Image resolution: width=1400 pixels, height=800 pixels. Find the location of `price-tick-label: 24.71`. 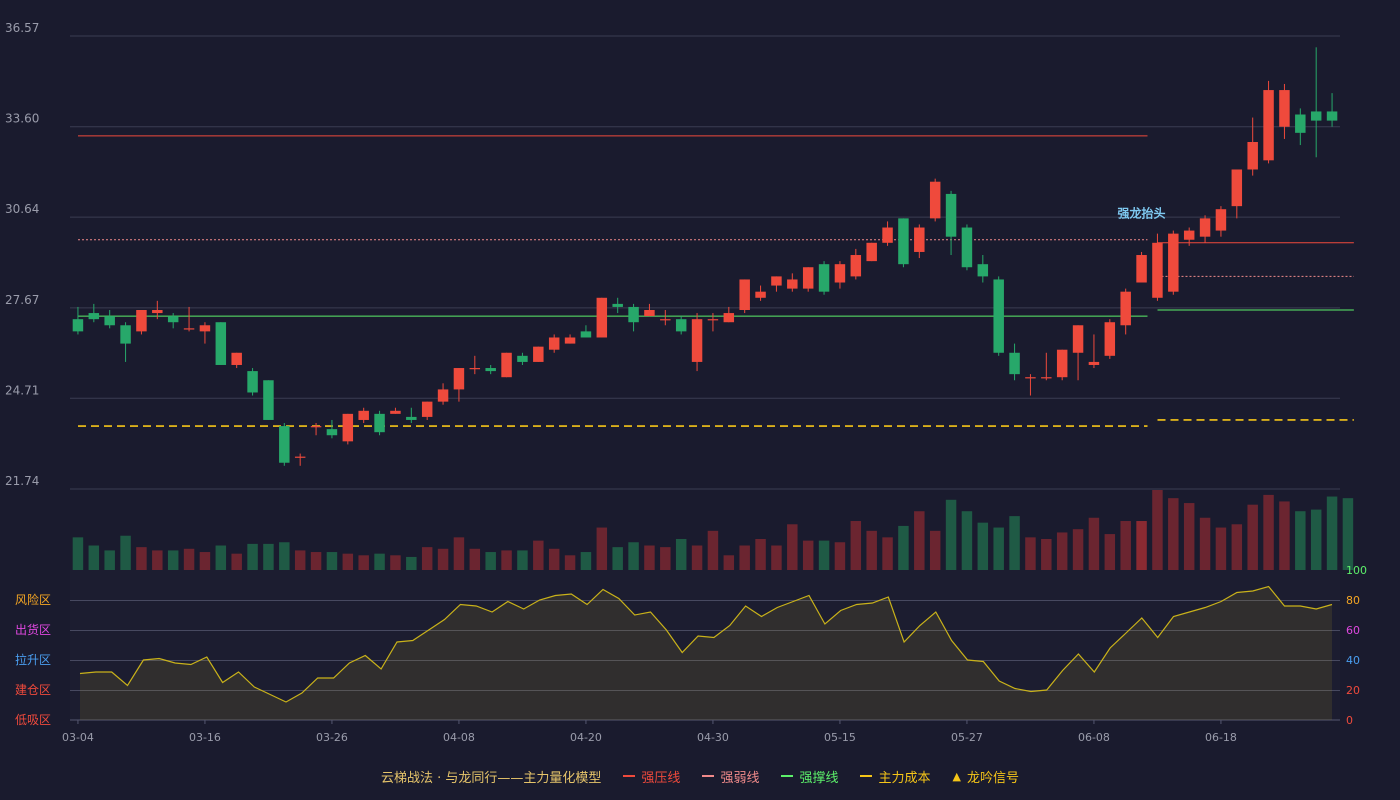

price-tick-label: 24.71 is located at coordinates (22, 390).